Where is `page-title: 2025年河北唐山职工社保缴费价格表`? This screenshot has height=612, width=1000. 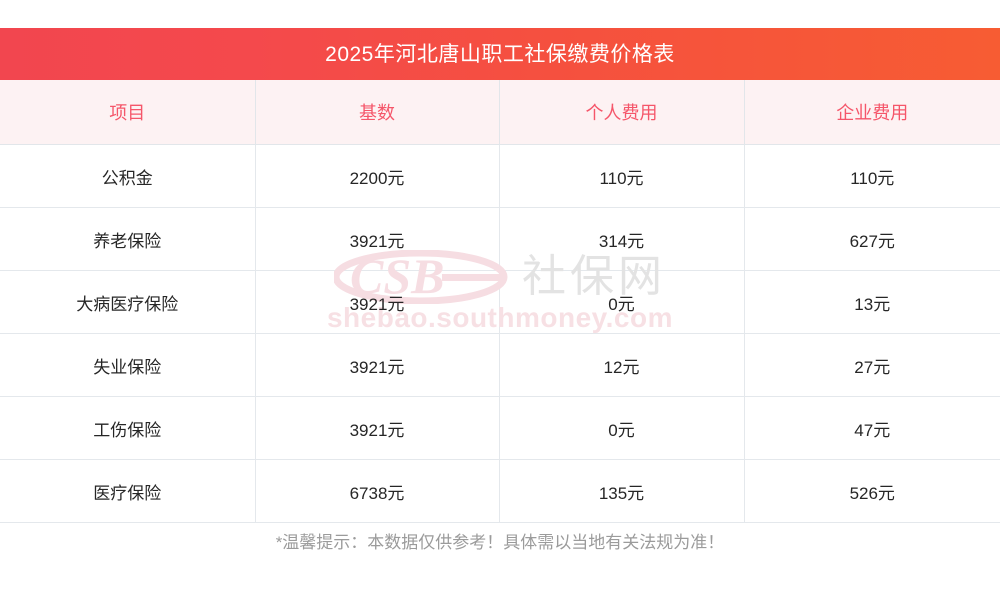
page-title: 2025年河北唐山职工社保缴费价格表 is located at coordinates (500, 54).